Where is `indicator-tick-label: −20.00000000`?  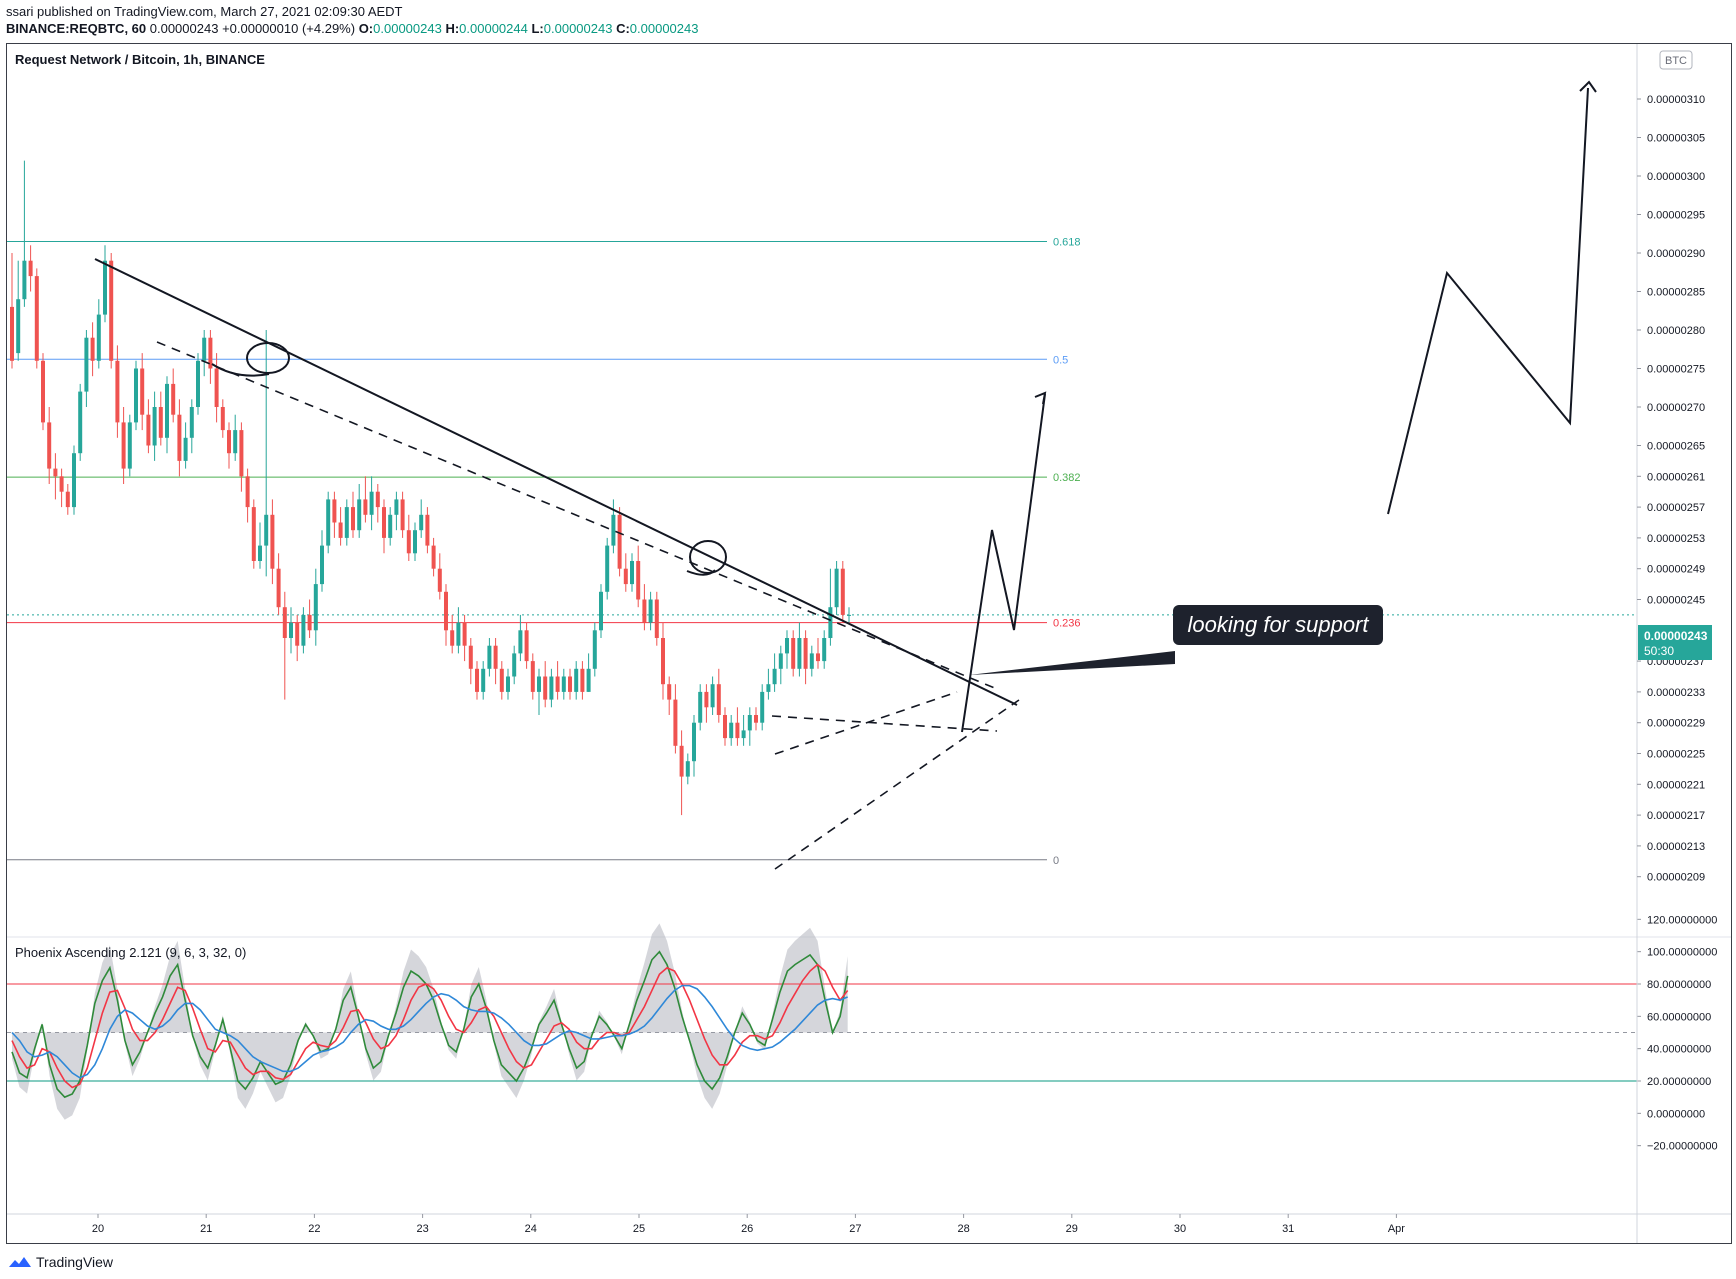 indicator-tick-label: −20.00000000 is located at coordinates (1682, 1147).